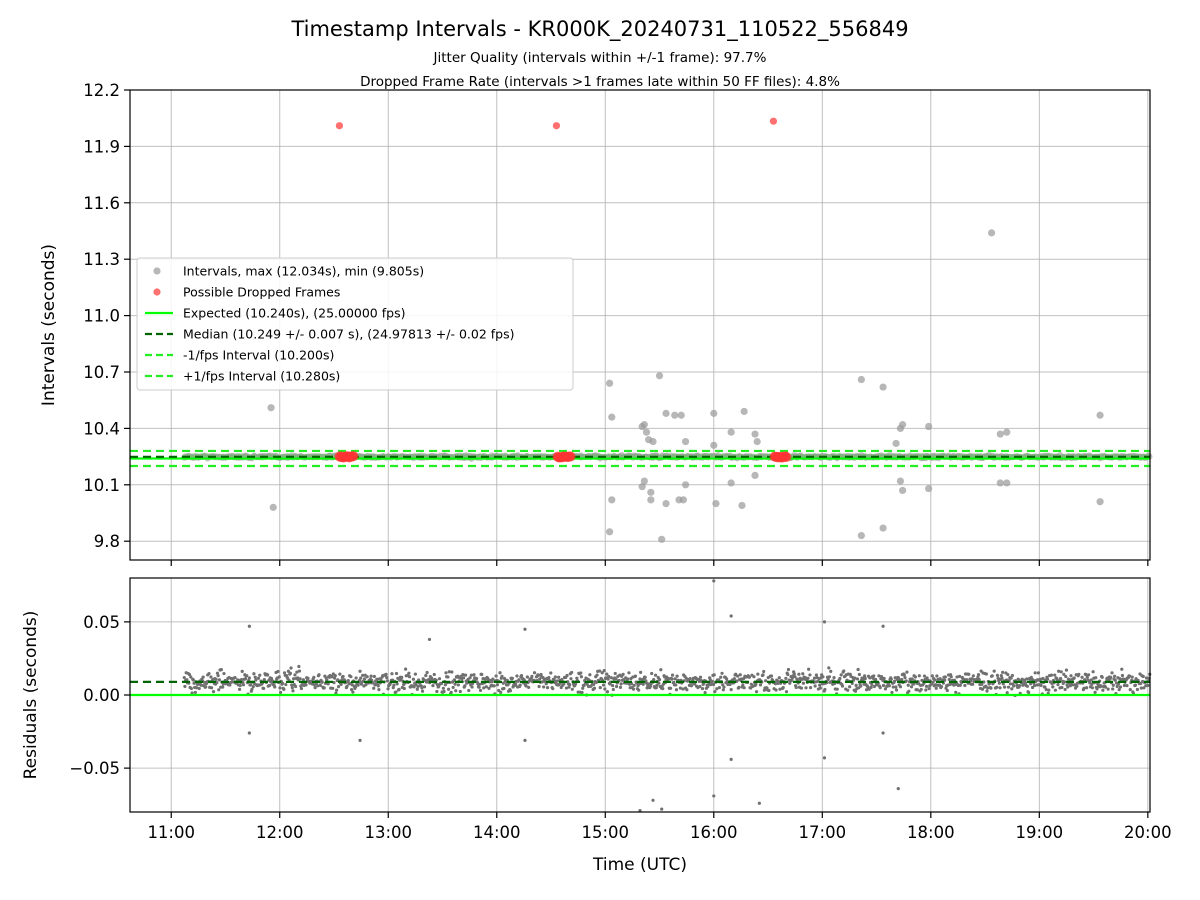 This screenshot has width=1200, height=900. I want to click on intervals-ytick-label-8: 12.2, so click(101, 90).